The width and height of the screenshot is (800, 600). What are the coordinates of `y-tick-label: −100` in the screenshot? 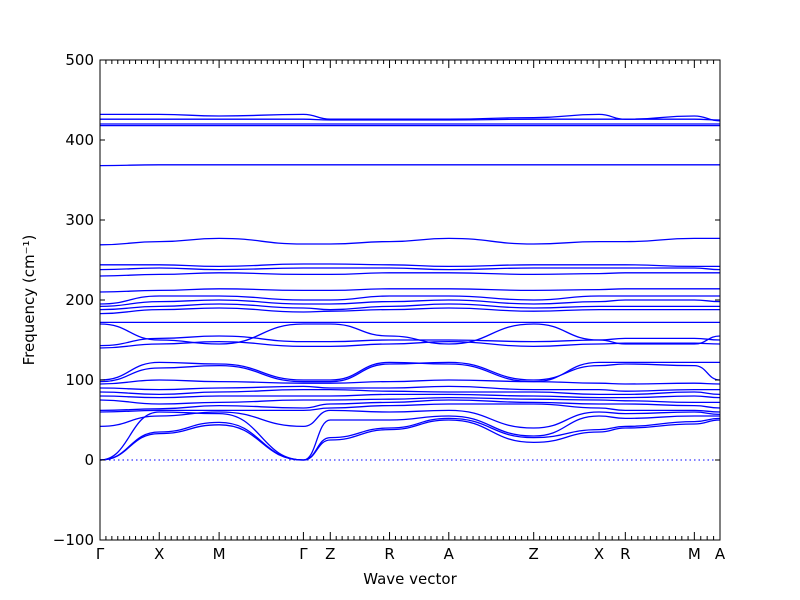 It's located at (73, 540).